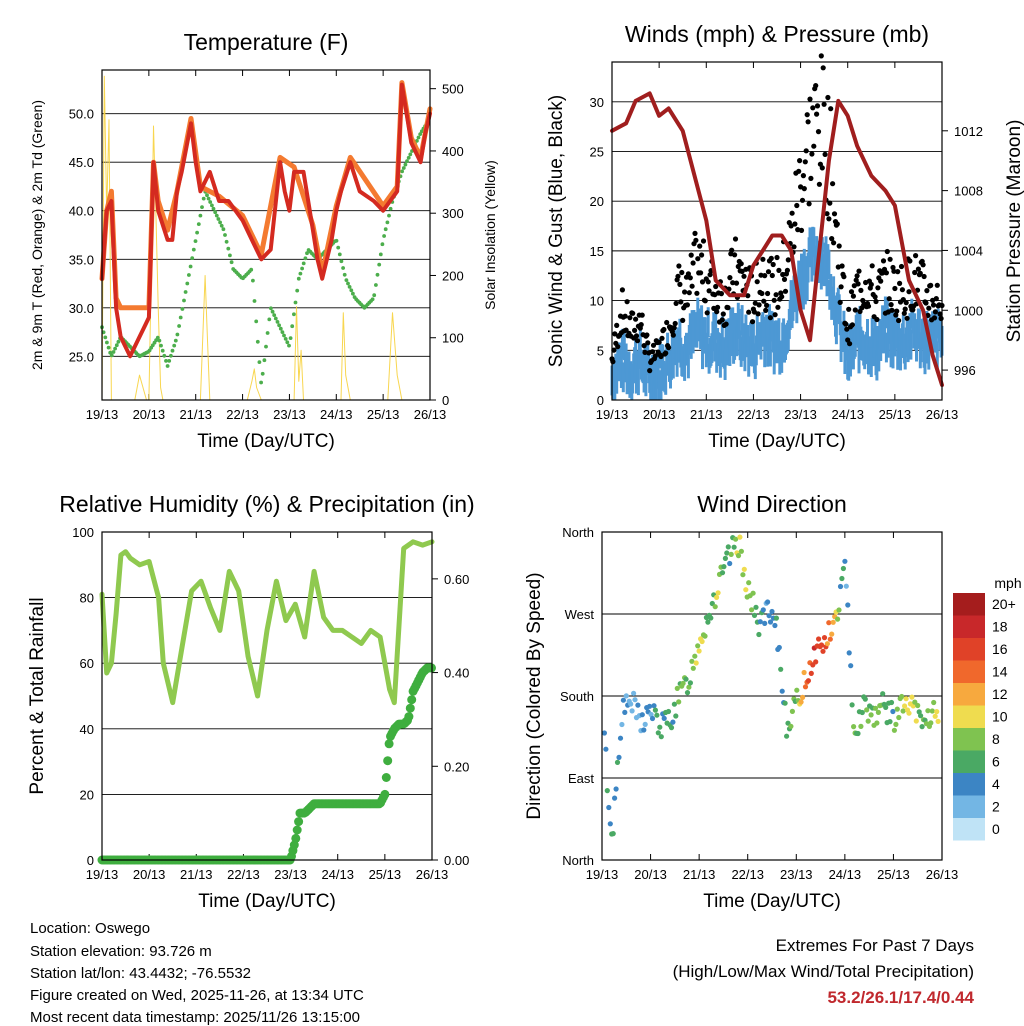  I want to click on rh-precip-point, so click(410, 708).